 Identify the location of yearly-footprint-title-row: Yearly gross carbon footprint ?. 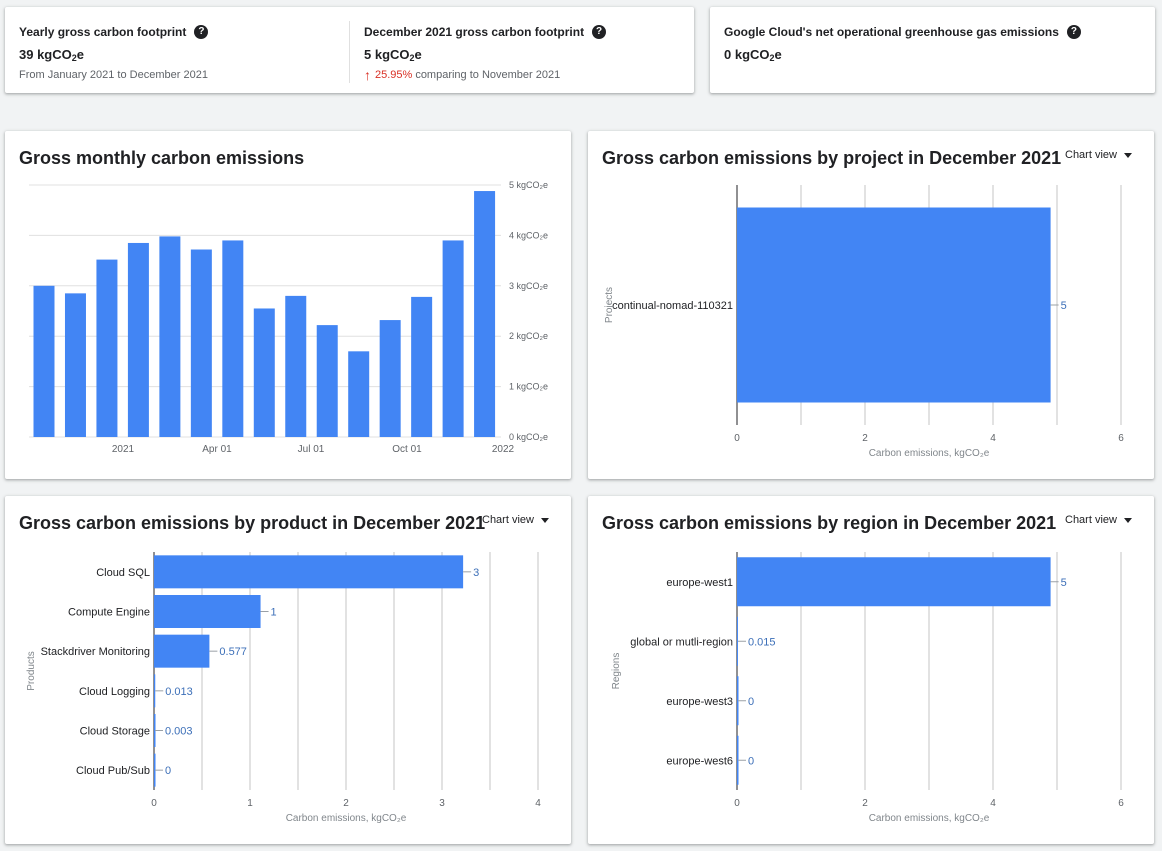
(114, 32).